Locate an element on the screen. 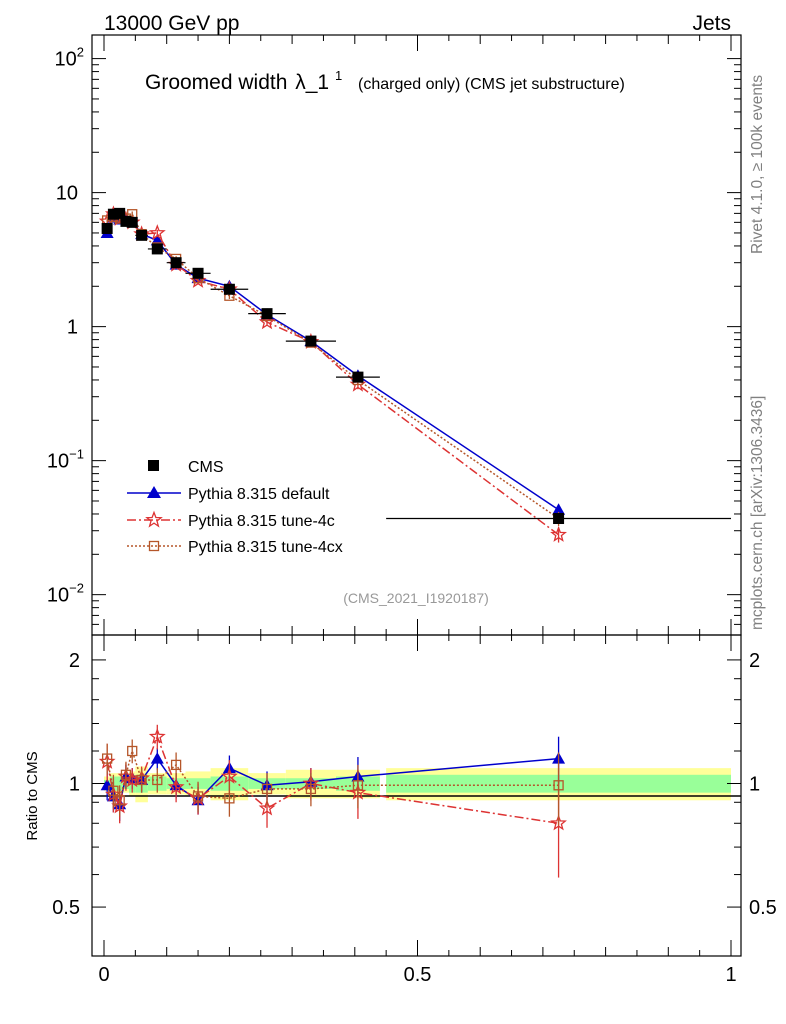 The image size is (786, 1024). header-right: Jets is located at coordinates (711, 23).